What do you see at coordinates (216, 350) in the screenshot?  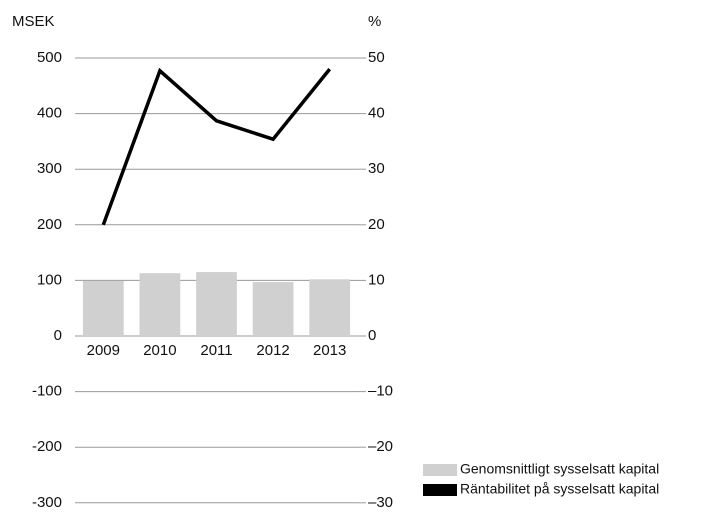 I see `x-tick-label: 2011` at bounding box center [216, 350].